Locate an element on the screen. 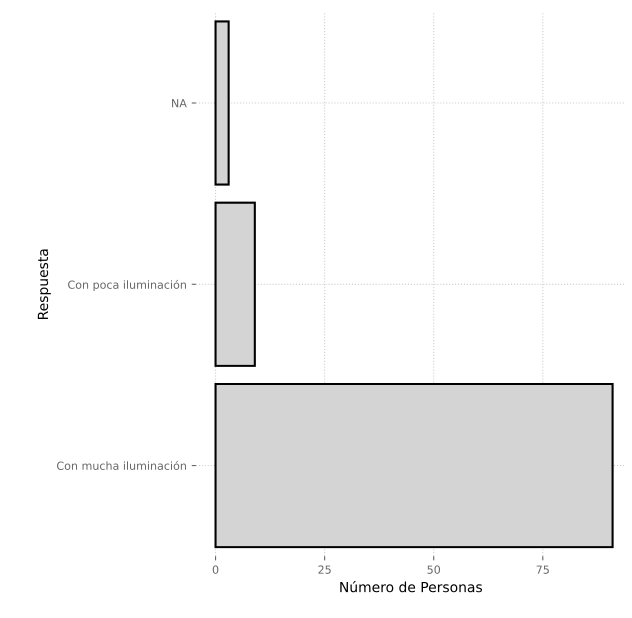  x-tick-label: 25 is located at coordinates (324, 569).